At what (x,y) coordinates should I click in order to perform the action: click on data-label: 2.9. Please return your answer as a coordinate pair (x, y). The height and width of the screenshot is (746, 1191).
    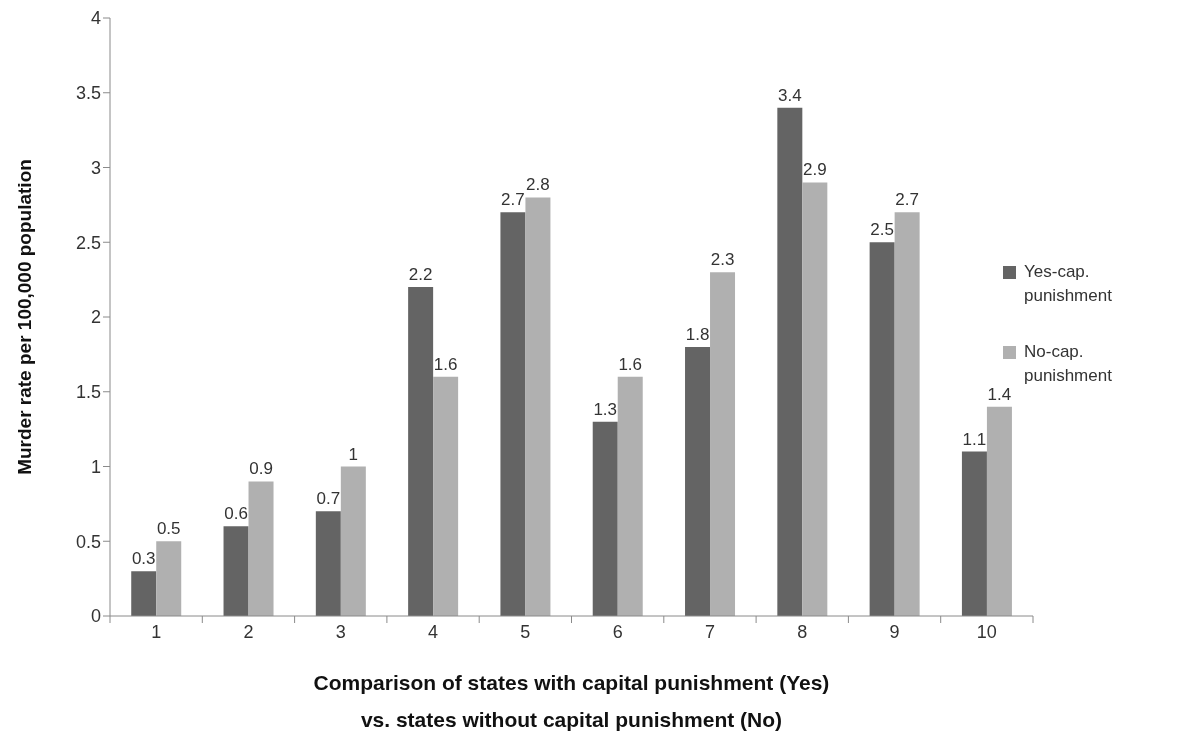
    Looking at the image, I should click on (815, 170).